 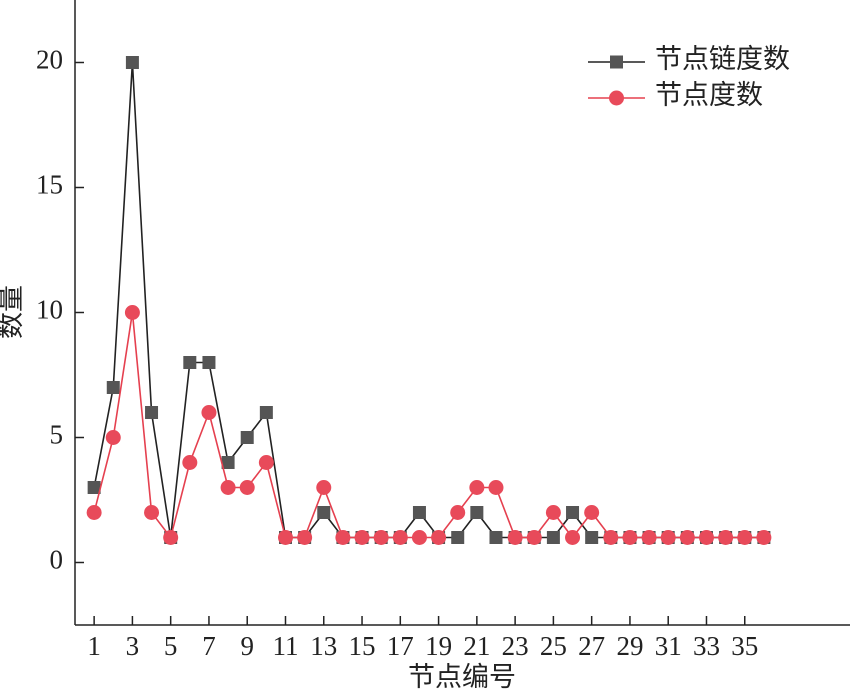 I want to click on x-tick-label: 25, so click(x=553, y=646).